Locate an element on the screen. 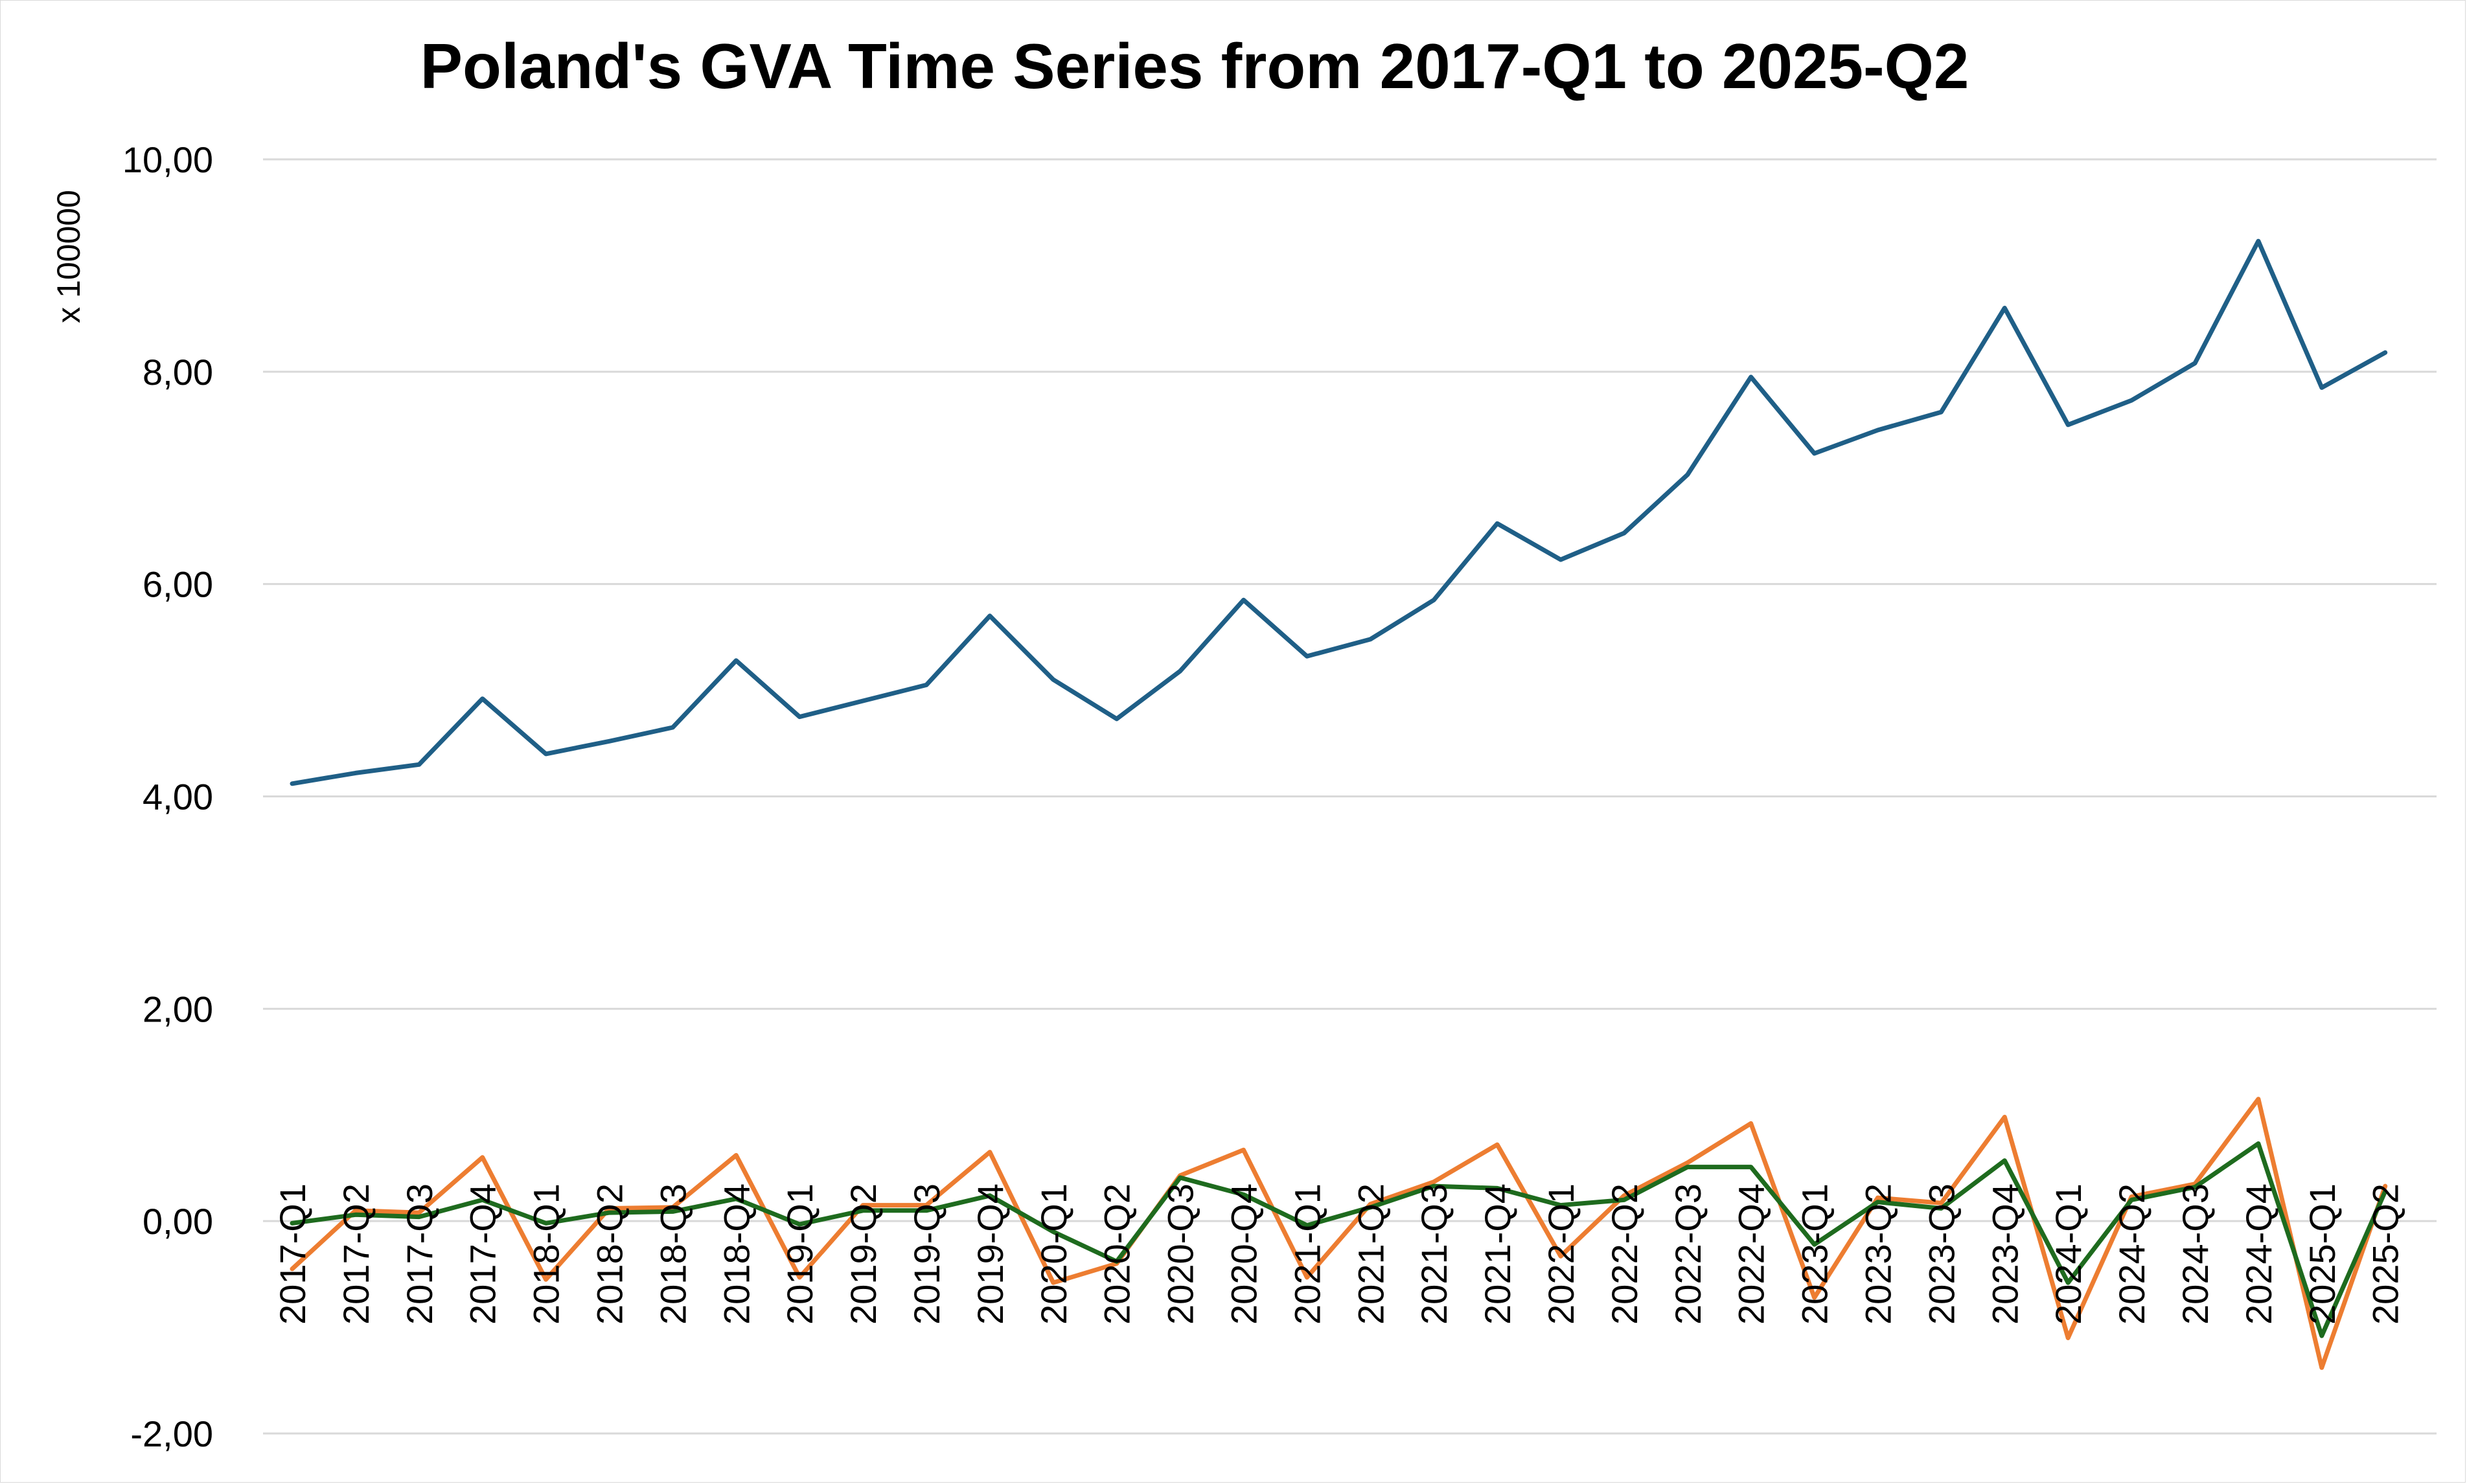 This screenshot has height=1484, width=2467. x-tick-label: 2022-Q2 is located at coordinates (1624, 1254).